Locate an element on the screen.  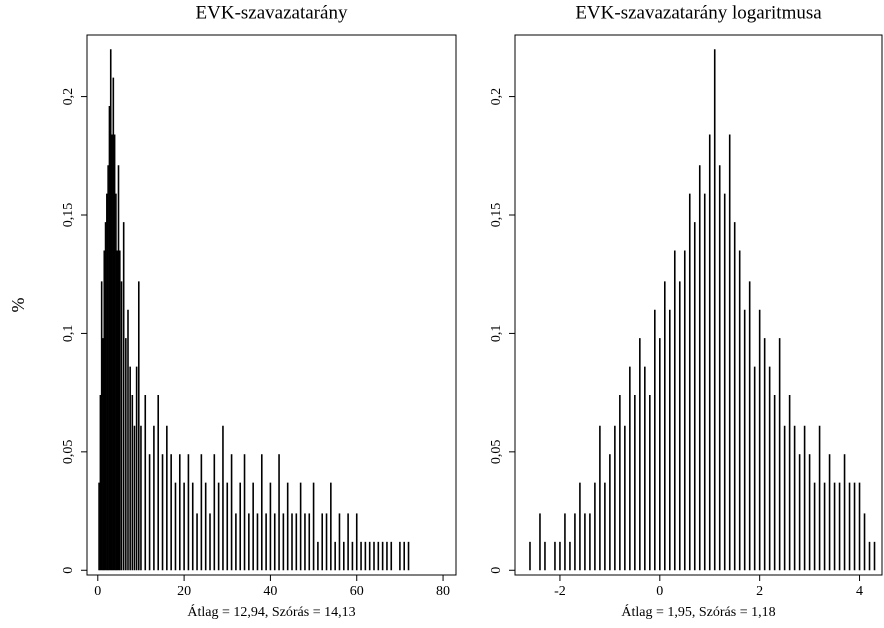
x-axis-label: Átlag = 1,95, Szórás = 1,18 is located at coordinates (698, 611).